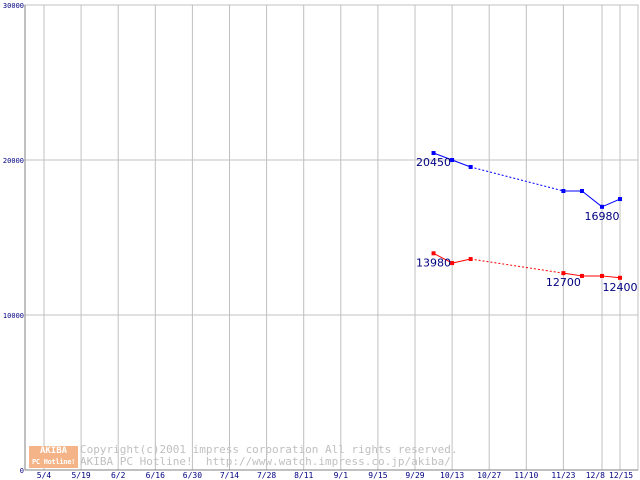  What do you see at coordinates (13, 6) in the screenshot?
I see `y-tick-label: 30000` at bounding box center [13, 6].